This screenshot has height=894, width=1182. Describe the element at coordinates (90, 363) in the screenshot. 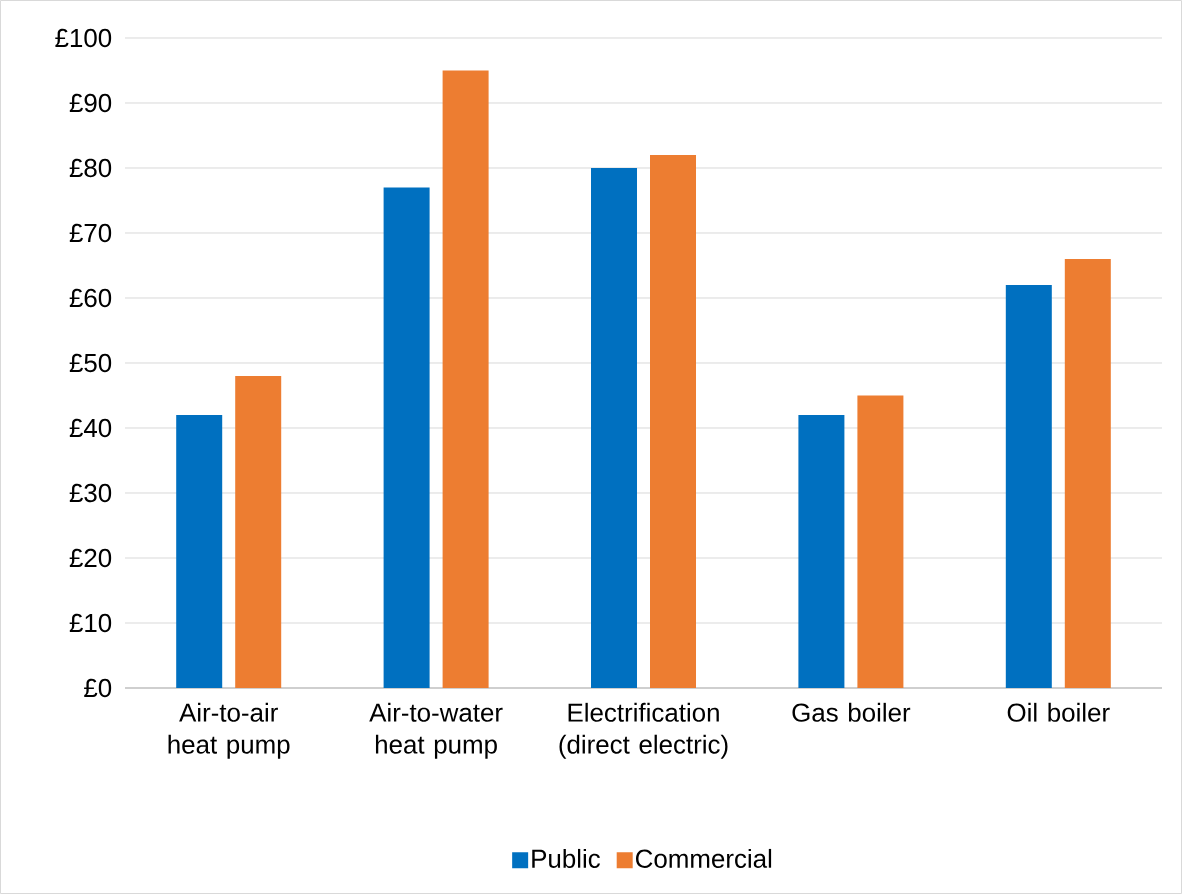

I see `y-tick-label: £50` at that location.